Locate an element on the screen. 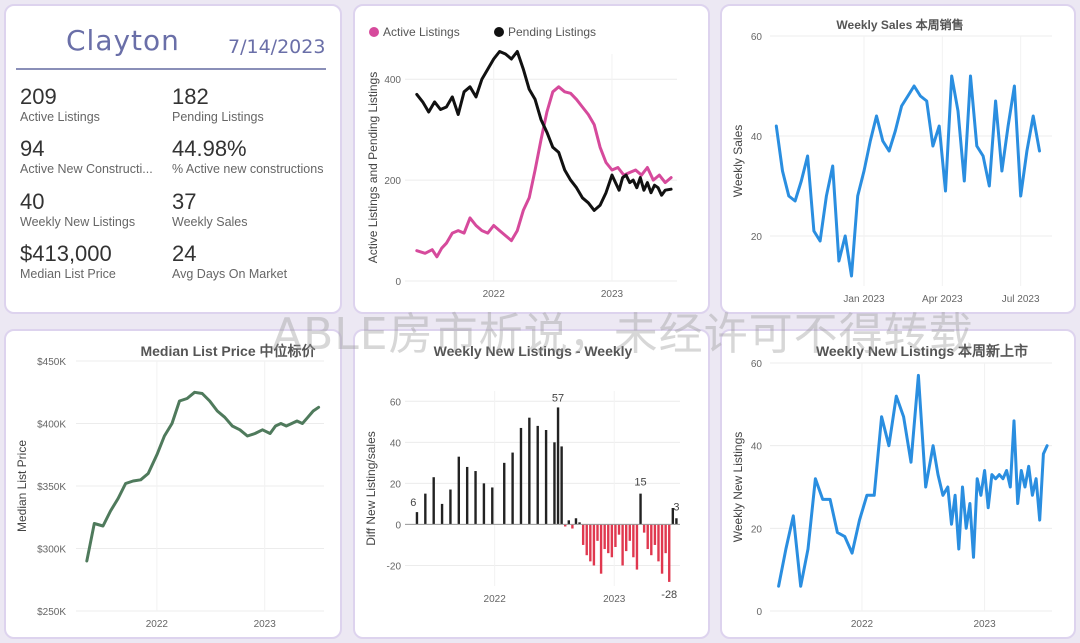 The image size is (1080, 643). kpi-label: Pending Listings is located at coordinates (218, 117).